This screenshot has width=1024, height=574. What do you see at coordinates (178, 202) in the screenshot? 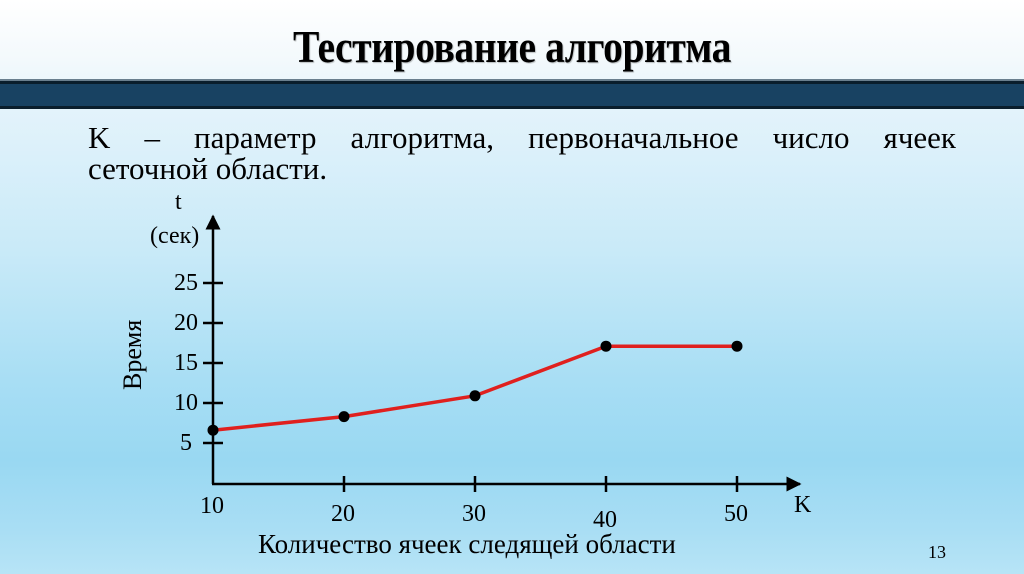
I see `y-unit-label: t` at bounding box center [178, 202].